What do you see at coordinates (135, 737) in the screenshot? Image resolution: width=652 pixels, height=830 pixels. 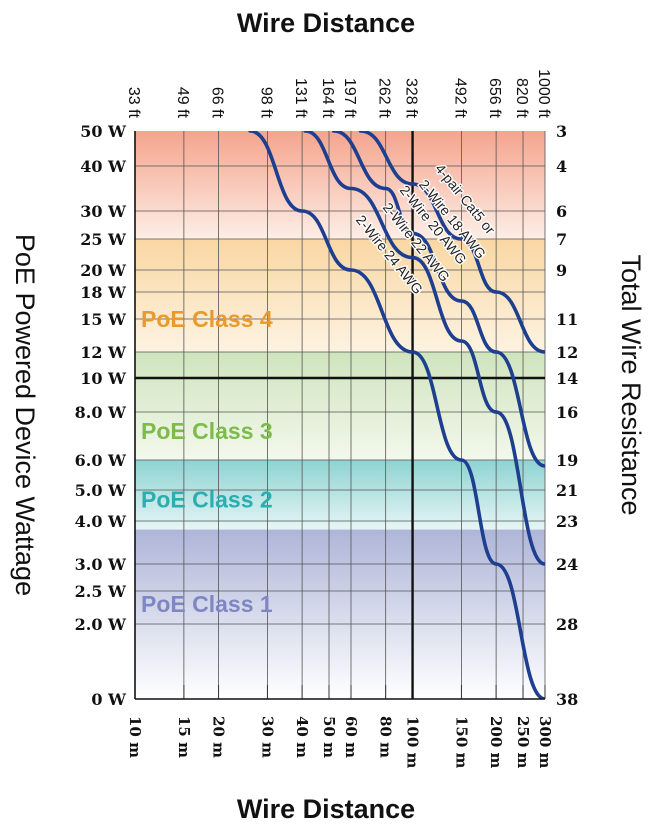 I see `bottom-tick-label: 10 m` at bounding box center [135, 737].